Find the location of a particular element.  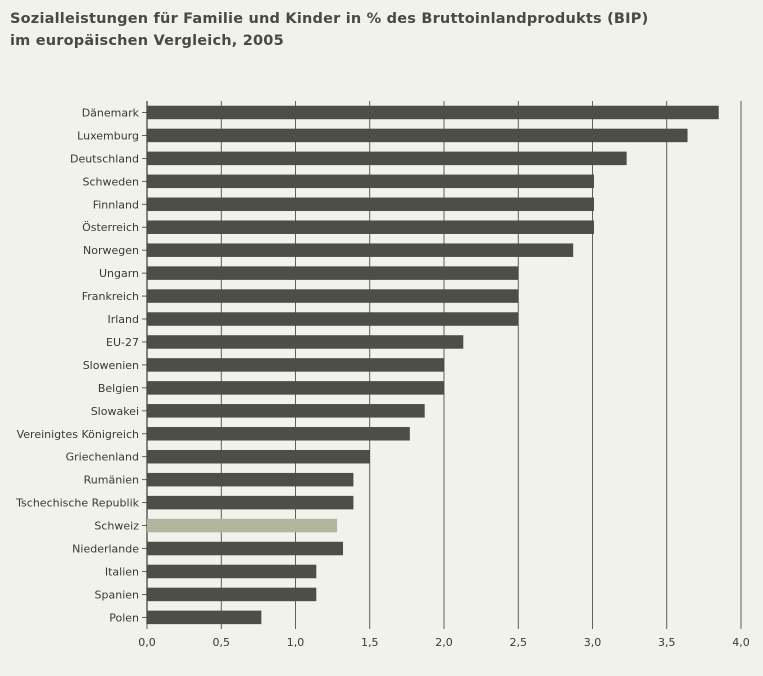

category-label: Luxemburg is located at coordinates (108, 135).